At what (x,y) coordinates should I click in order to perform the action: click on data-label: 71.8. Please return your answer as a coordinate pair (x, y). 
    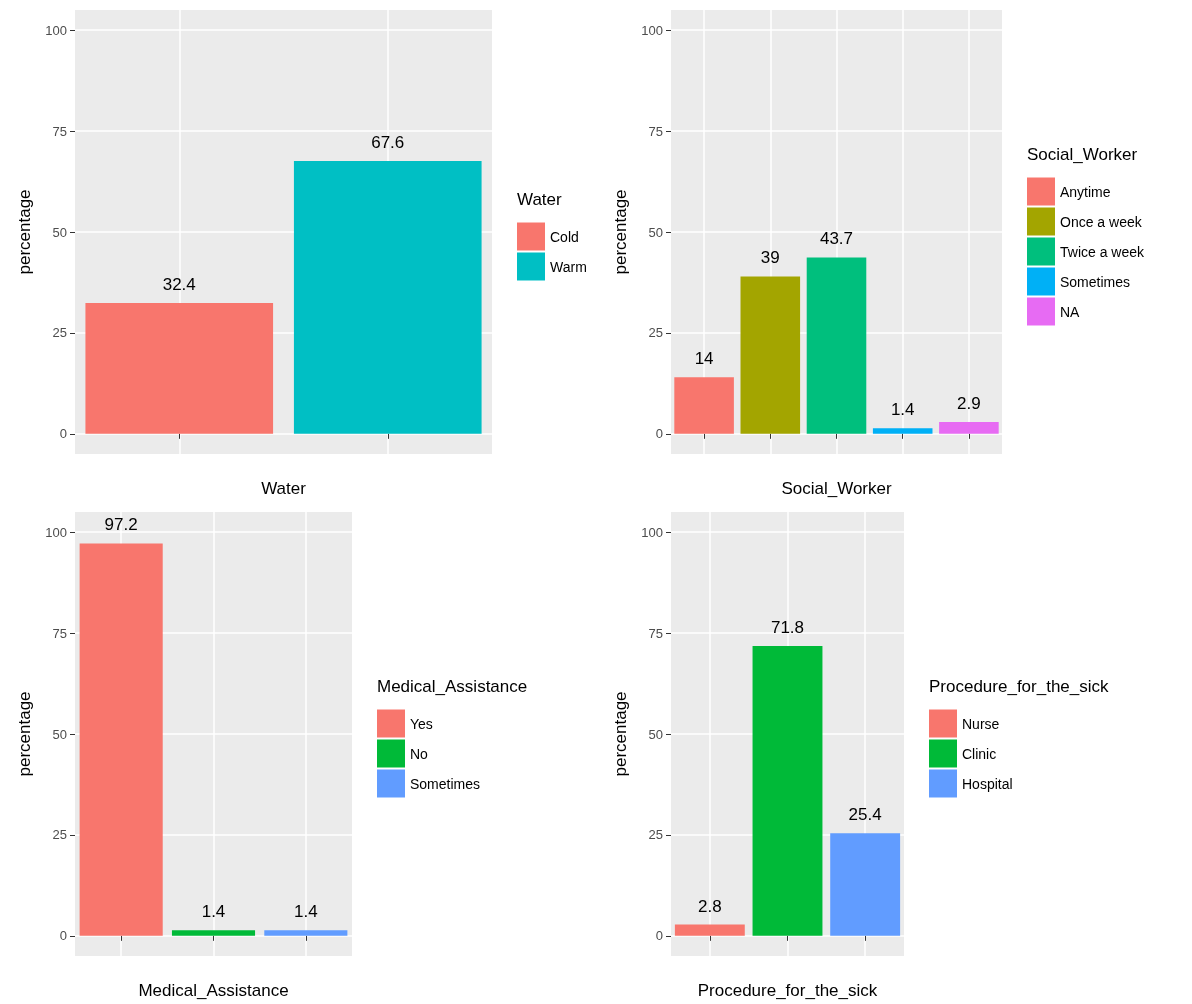
    Looking at the image, I should click on (787, 628).